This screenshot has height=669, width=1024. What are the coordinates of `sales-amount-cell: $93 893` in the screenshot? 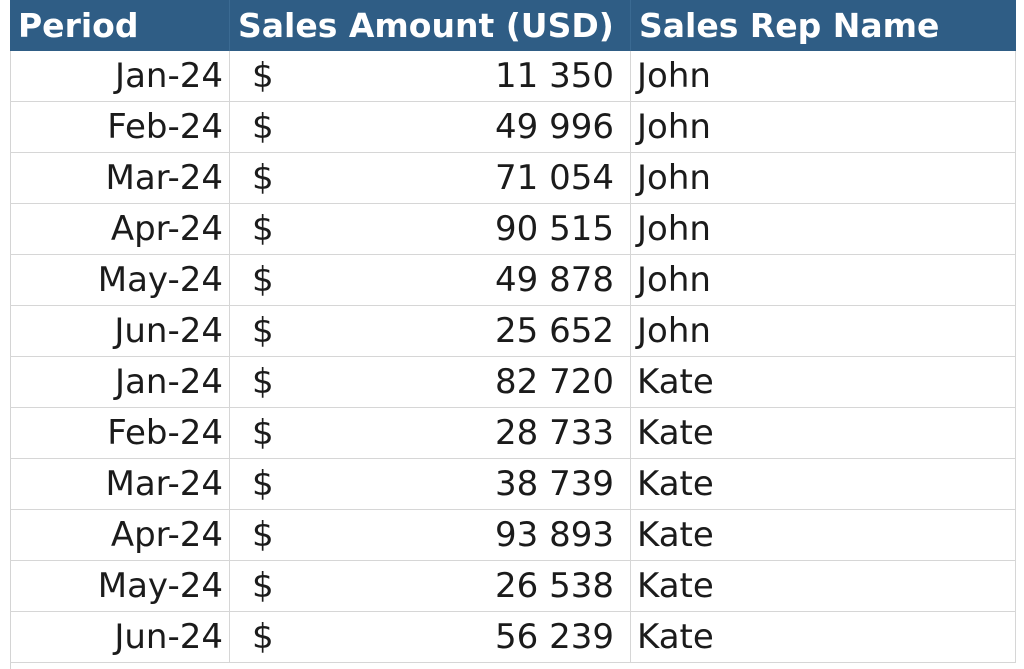 It's located at (430, 535).